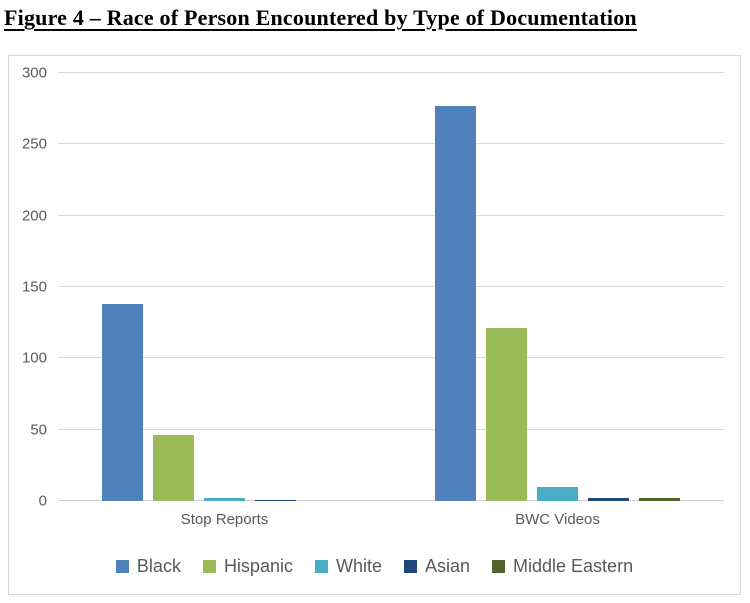 Image resolution: width=750 pixels, height=603 pixels. I want to click on chart-legend: Black Hispanic White Asian Middle Eastern, so click(374, 566).